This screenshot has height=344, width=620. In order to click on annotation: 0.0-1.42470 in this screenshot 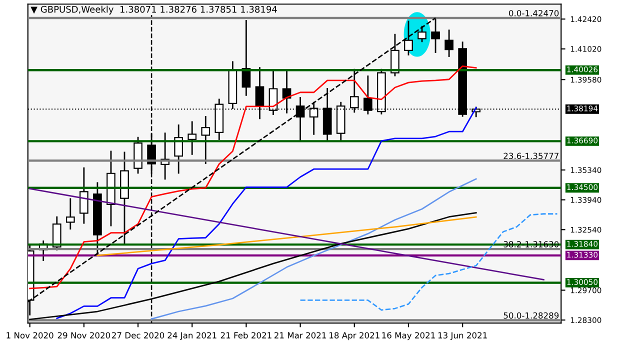, I will do `click(534, 13)`.